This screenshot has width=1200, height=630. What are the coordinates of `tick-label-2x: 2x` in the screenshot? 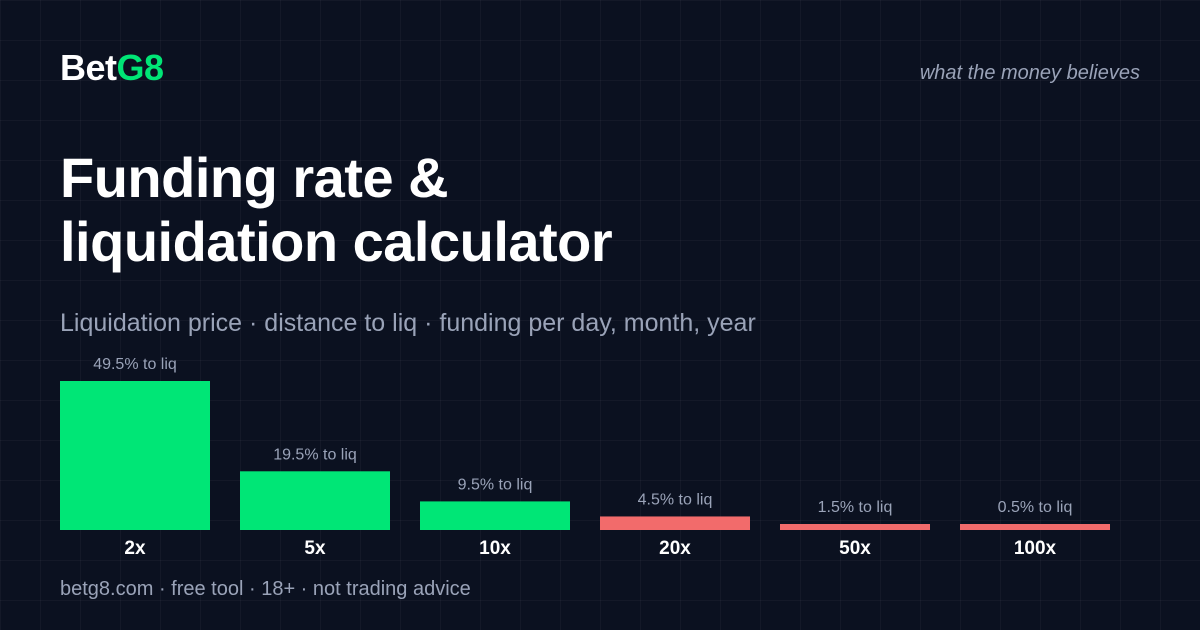 It's located at (135, 548).